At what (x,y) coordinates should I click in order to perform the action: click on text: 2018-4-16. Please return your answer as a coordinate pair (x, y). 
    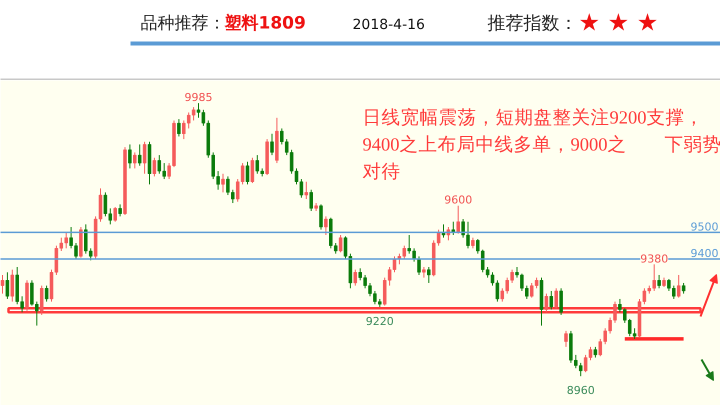
    Looking at the image, I should click on (389, 25).